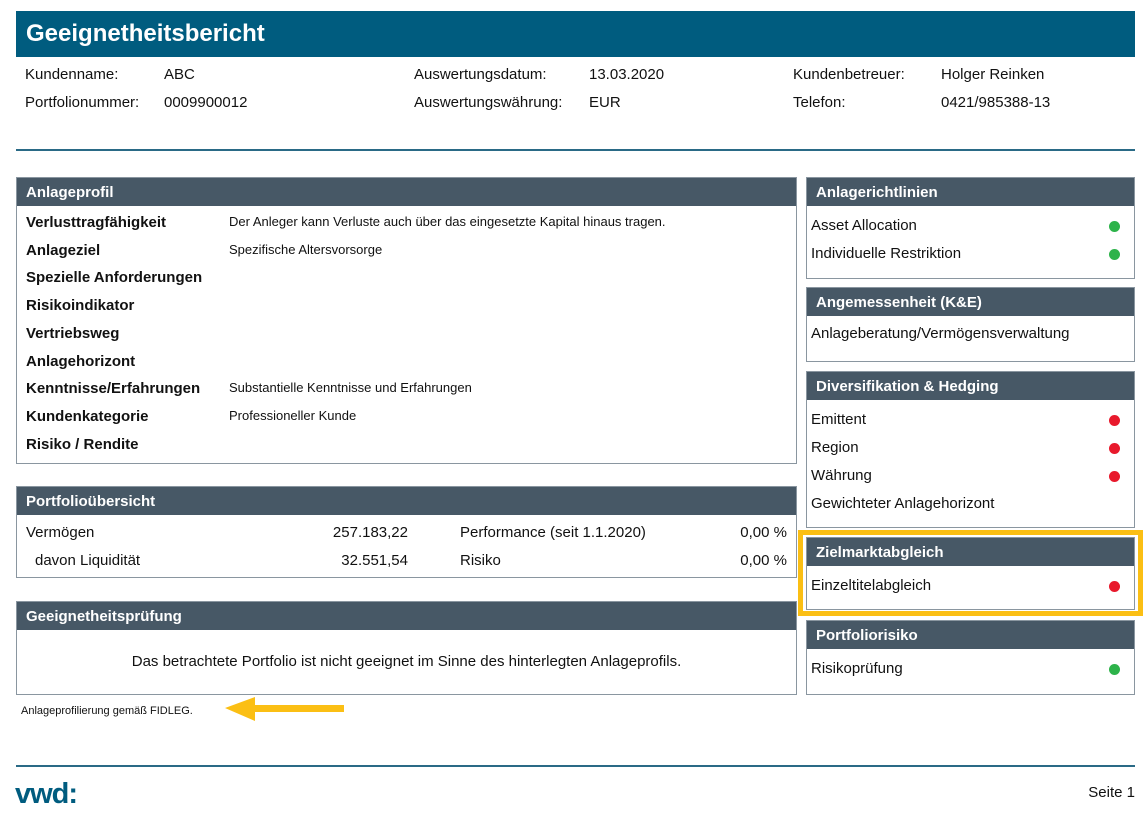  What do you see at coordinates (940, 333) in the screenshot?
I see `check-label: Anlageberatung/Vermögensverwaltung` at bounding box center [940, 333].